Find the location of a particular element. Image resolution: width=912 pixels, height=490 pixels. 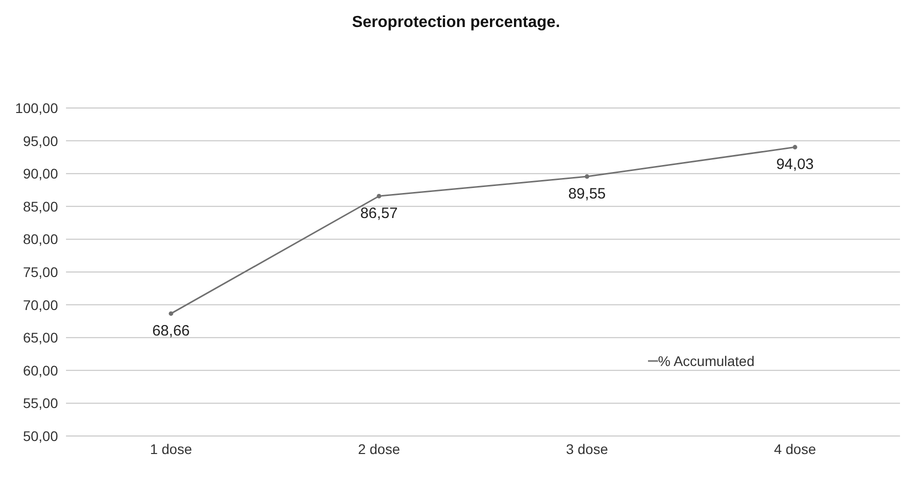

x-tick-label: 3 dose is located at coordinates (587, 448).